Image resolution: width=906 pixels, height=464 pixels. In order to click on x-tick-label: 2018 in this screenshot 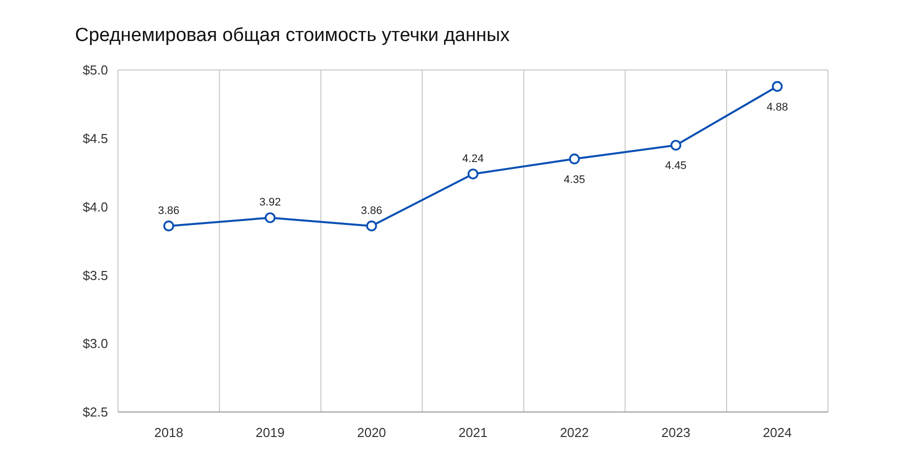, I will do `click(169, 432)`.